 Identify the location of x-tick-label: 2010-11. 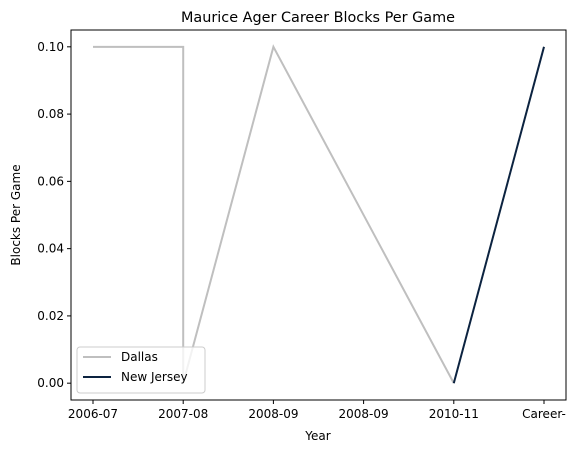
(454, 414).